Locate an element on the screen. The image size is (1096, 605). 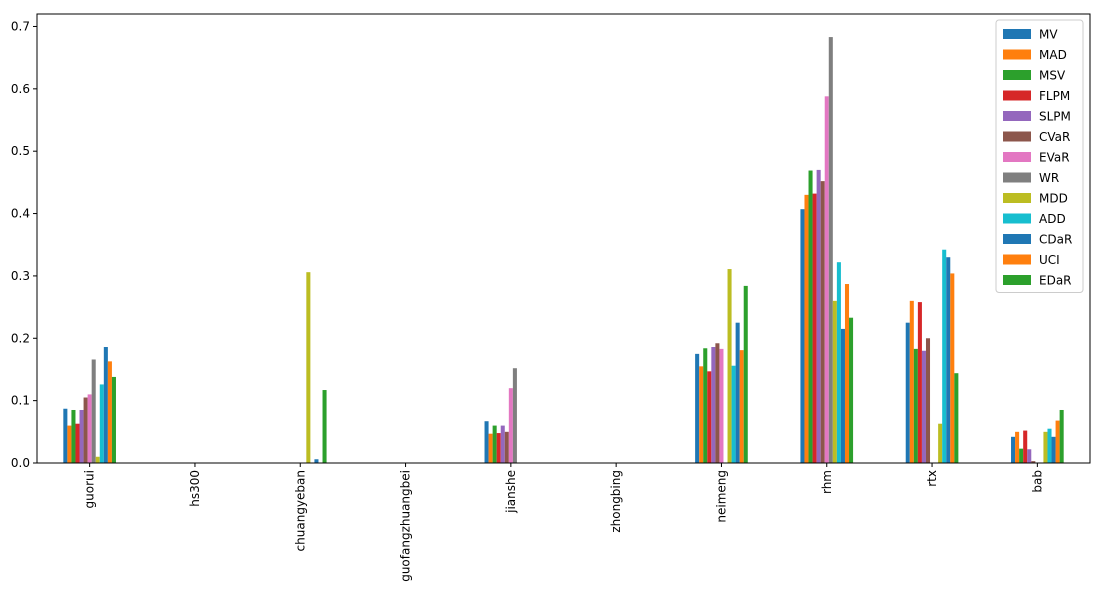
legend-swatch-cvar is located at coordinates (1017, 136).